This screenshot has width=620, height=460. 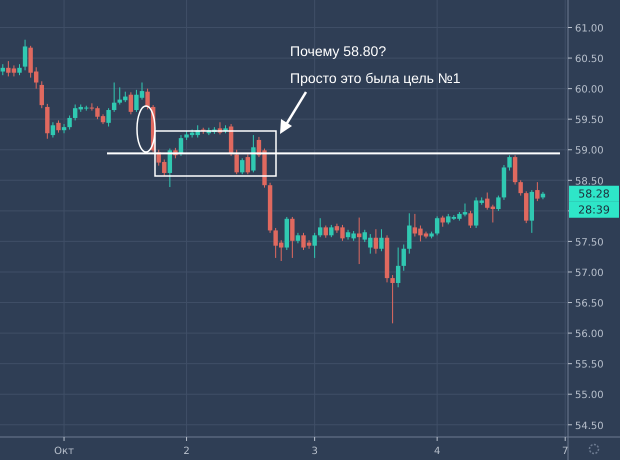 I want to click on y-tick-label: 60.00, so click(x=589, y=90).